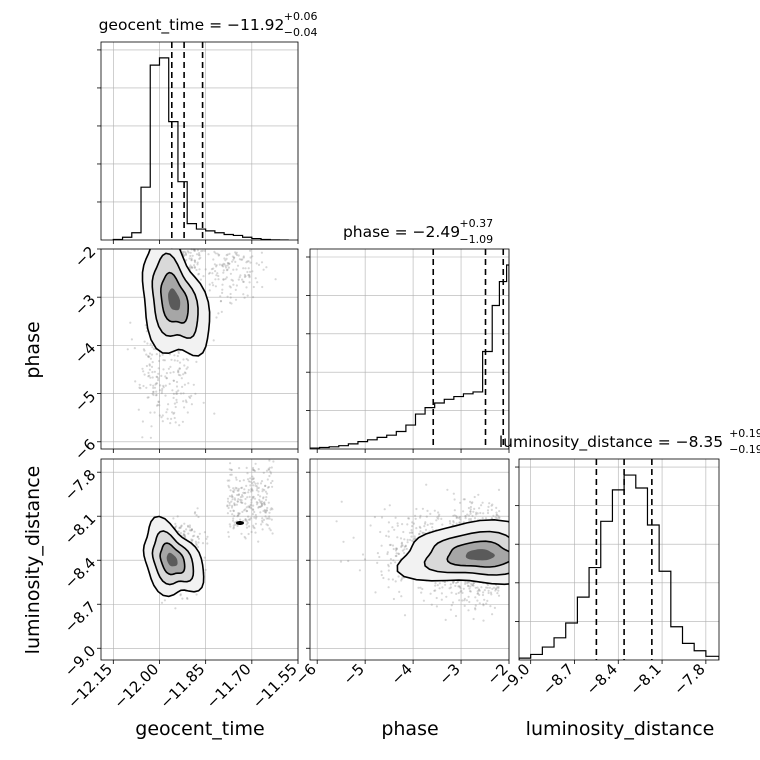 The height and width of the screenshot is (760, 760). What do you see at coordinates (409, 729) in the screenshot?
I see `x-axis-label-phase: phase` at bounding box center [409, 729].